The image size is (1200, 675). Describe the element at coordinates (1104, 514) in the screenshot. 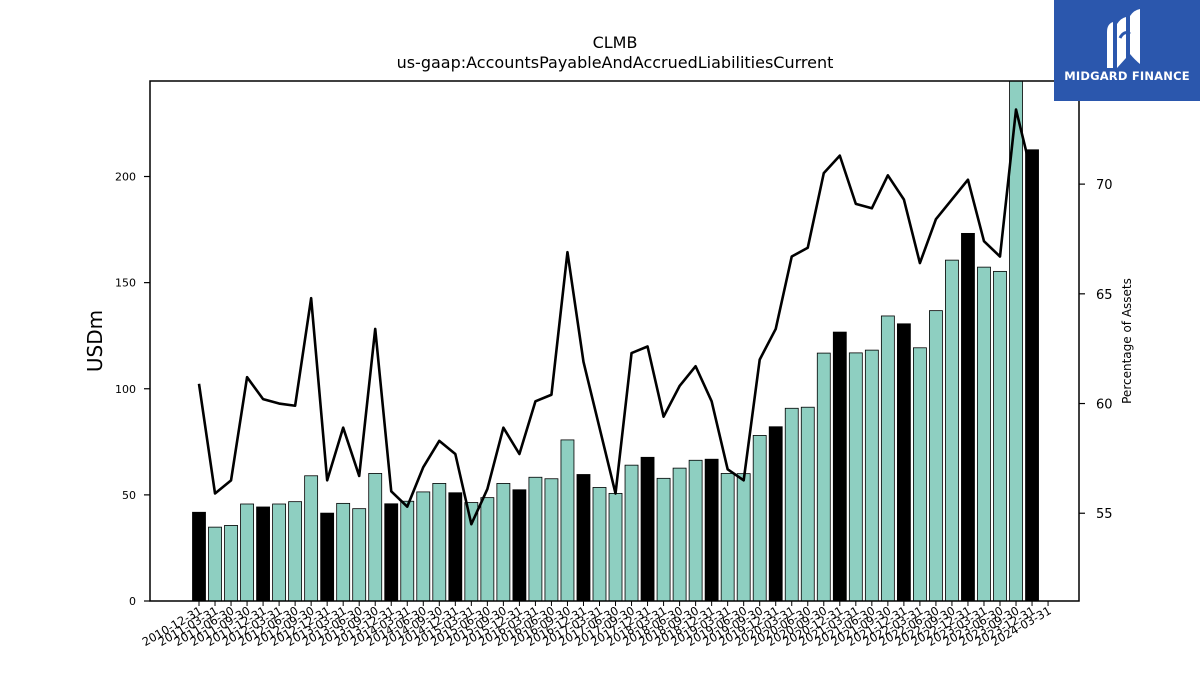

I see `y2-tick-label: 55` at that location.